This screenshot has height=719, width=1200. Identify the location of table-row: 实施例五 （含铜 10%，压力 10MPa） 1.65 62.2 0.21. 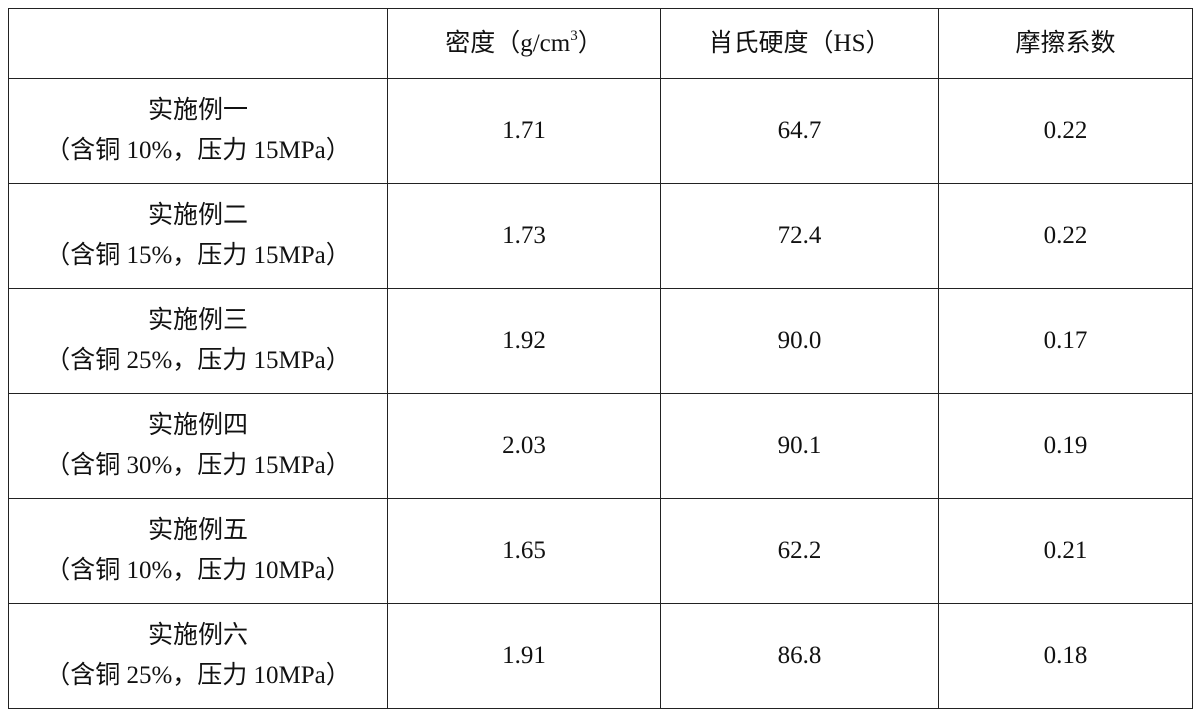
(600, 551).